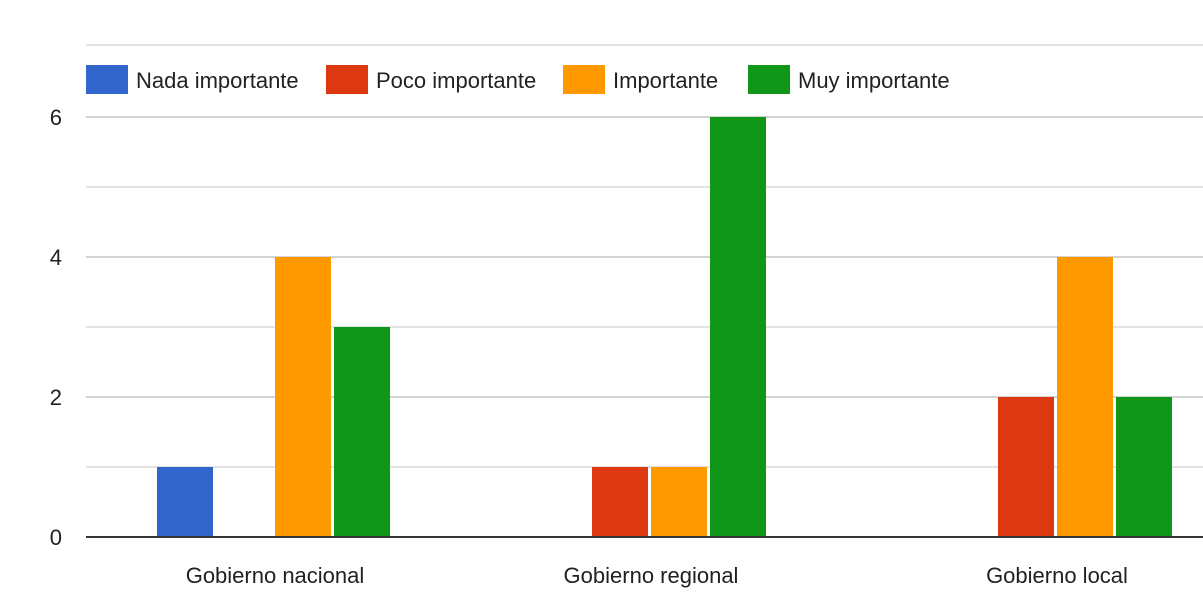 This screenshot has height=594, width=1203. What do you see at coordinates (1057, 575) in the screenshot?
I see `x-category-label: Gobierno local` at bounding box center [1057, 575].